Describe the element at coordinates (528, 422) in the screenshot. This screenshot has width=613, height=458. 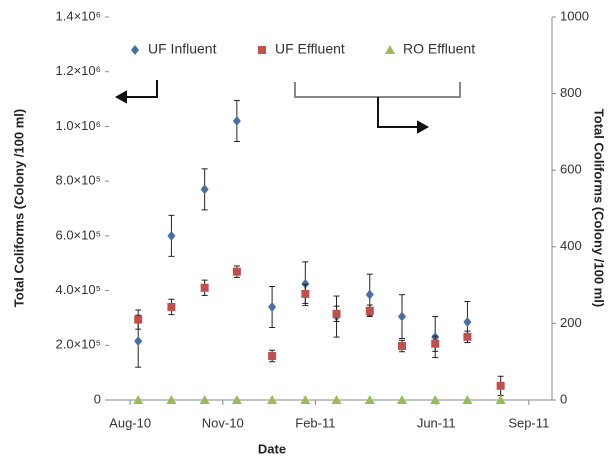
I see `x-tick-label: Sep-11` at that location.